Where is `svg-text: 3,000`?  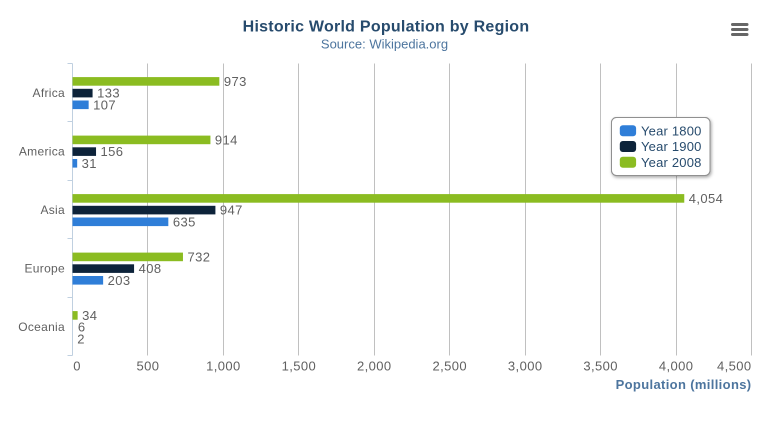 svg-text: 3,000 is located at coordinates (525, 366).